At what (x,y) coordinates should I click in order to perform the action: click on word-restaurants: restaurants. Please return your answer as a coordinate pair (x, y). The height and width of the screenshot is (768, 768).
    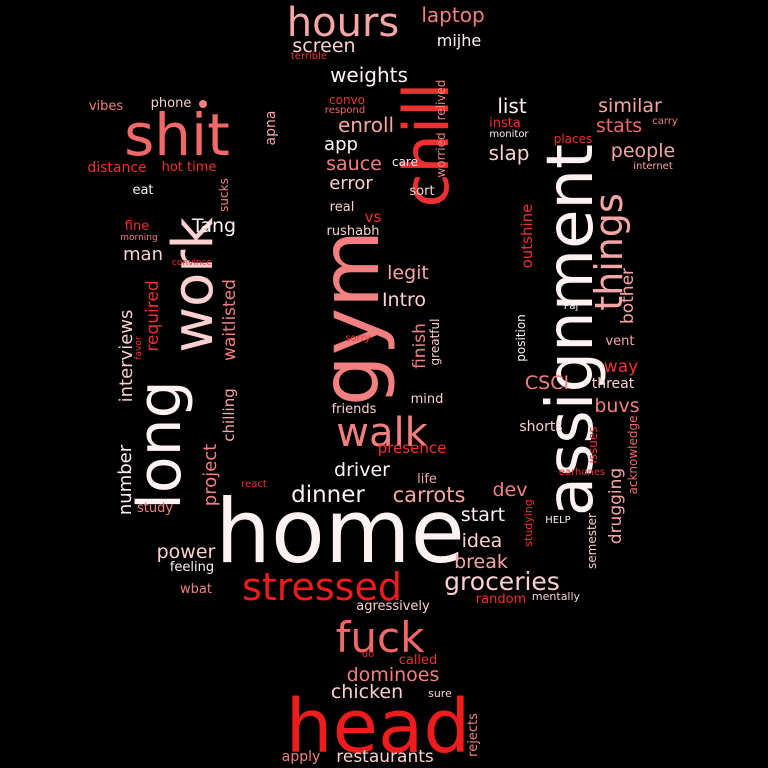
    Looking at the image, I should click on (385, 757).